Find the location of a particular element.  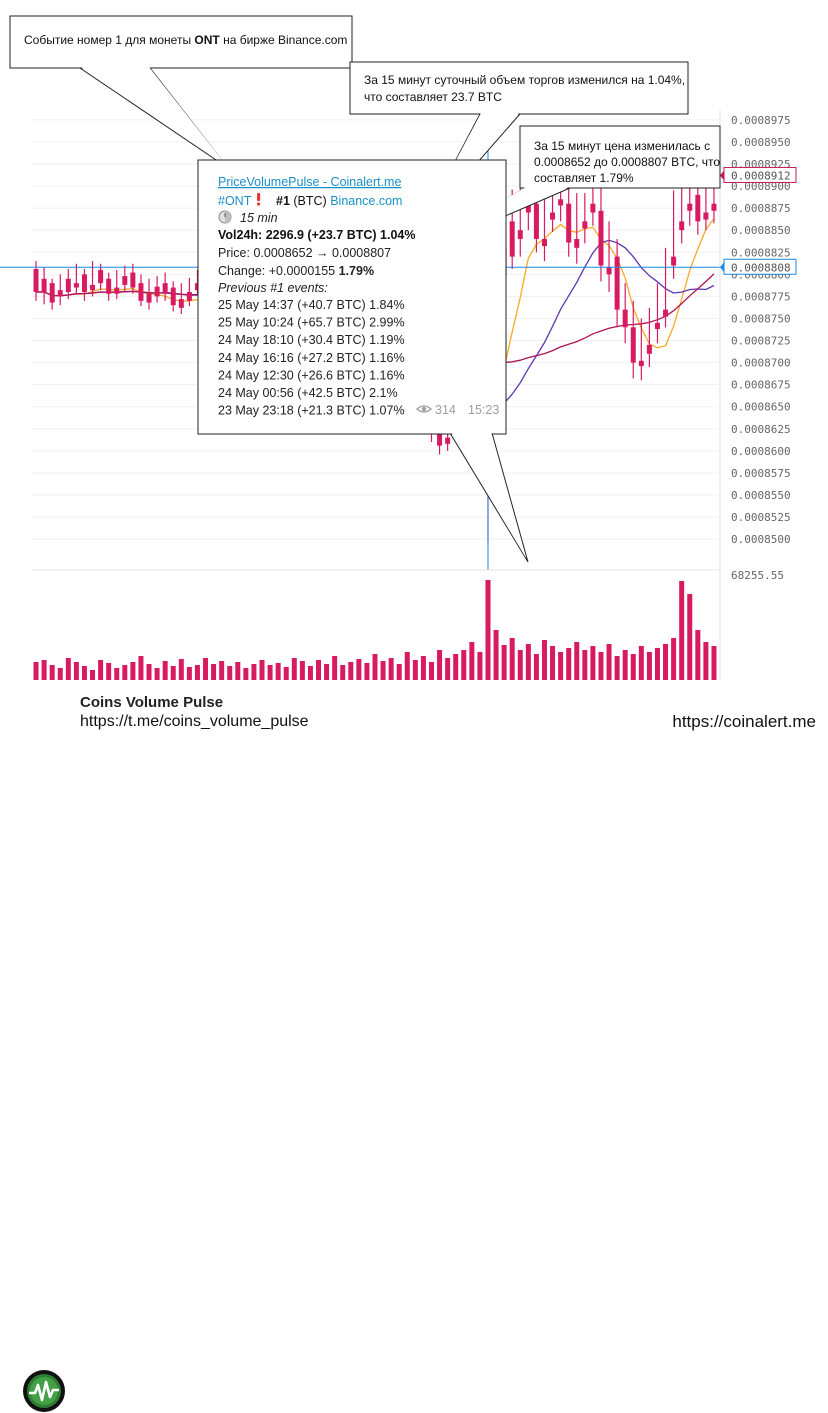

callout-price-line1: За 15 минут цена изменилась с is located at coordinates (622, 146).